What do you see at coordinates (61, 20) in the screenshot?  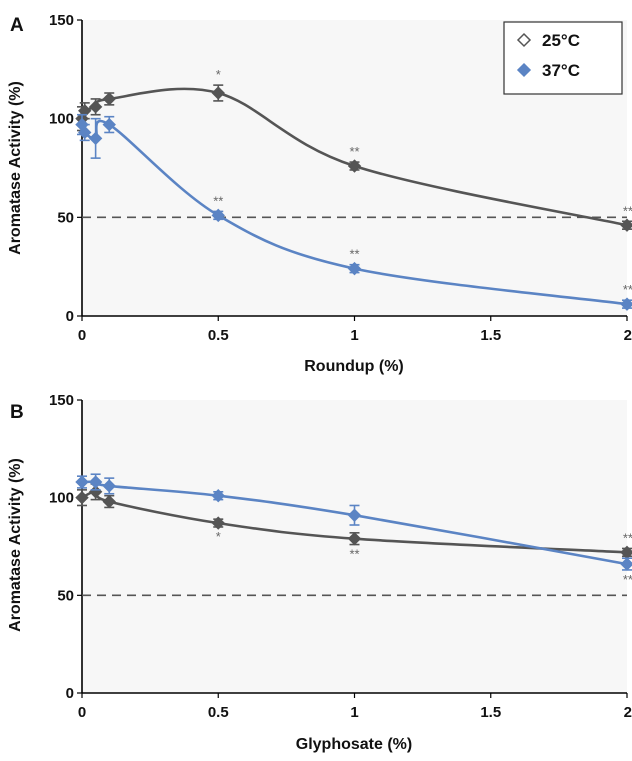 I see `panel-a-y-tick-label: 150` at bounding box center [61, 20].